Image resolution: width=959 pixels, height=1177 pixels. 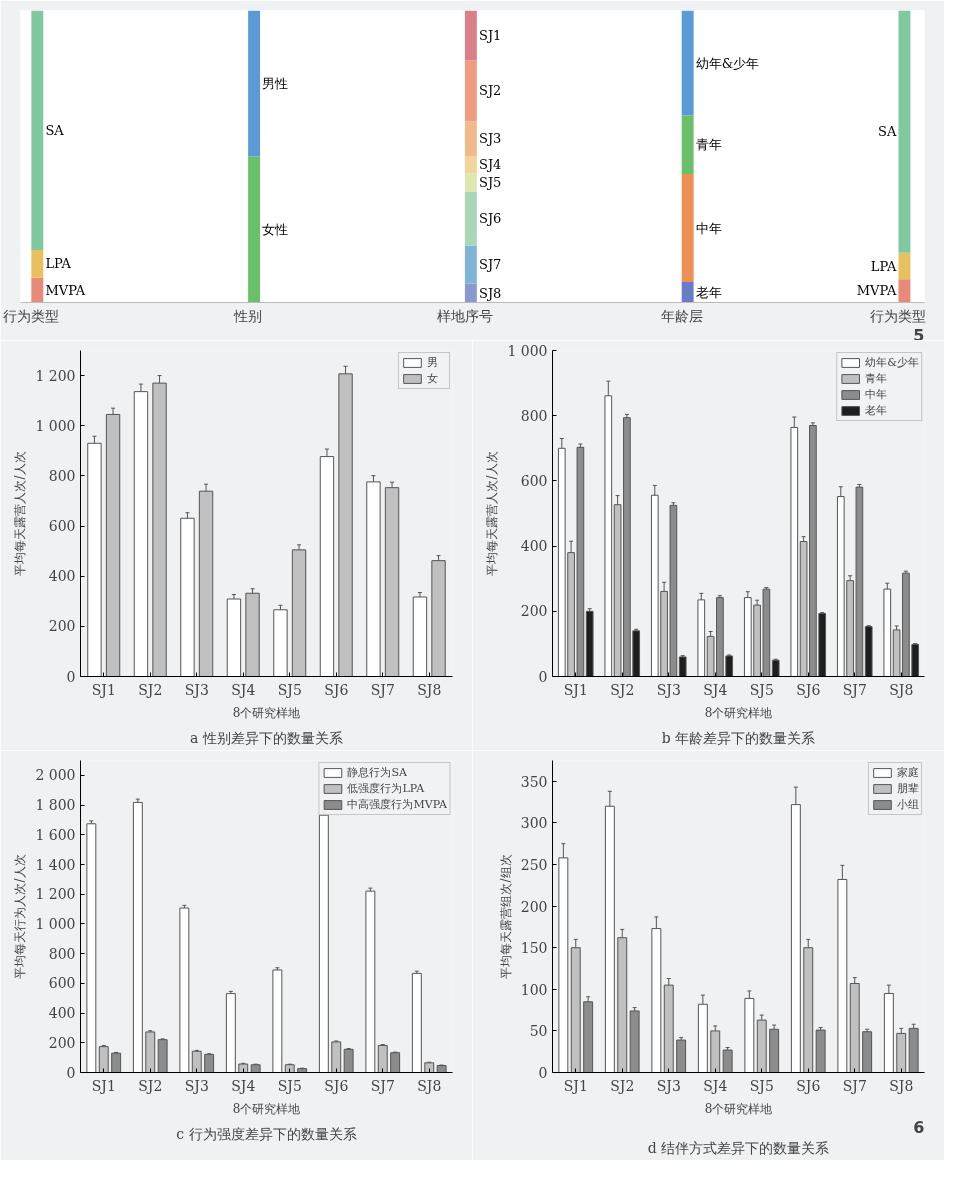 I want to click on text: c 行为强度差异下的数量关系, so click(x=266, y=1133).